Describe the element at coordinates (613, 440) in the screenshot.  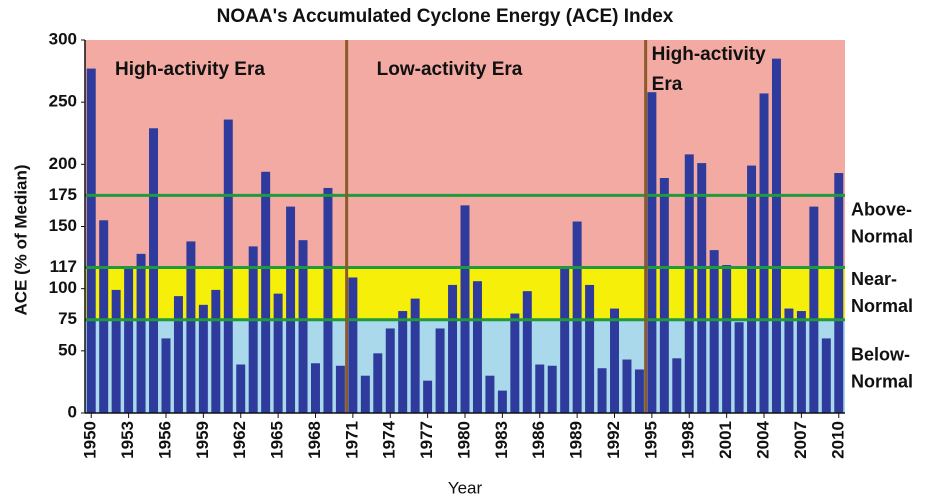
I see `x-tick-label: 1992` at that location.